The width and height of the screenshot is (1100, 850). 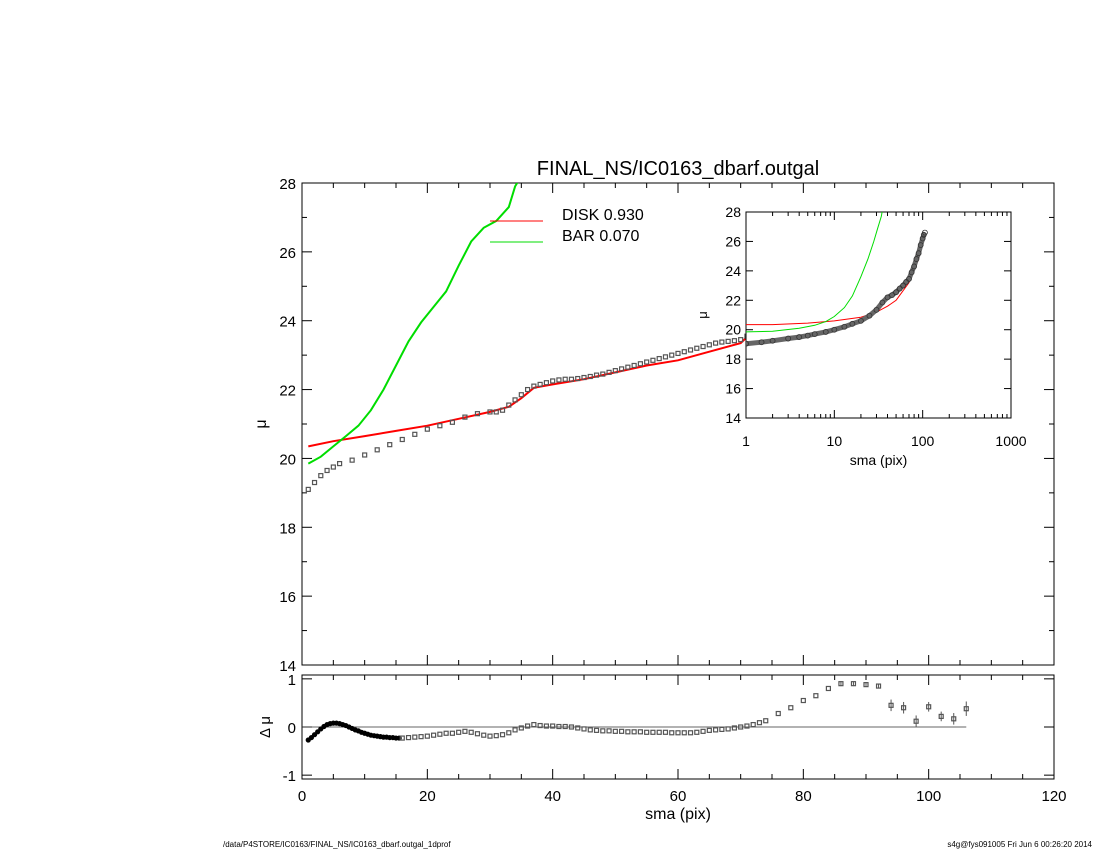 What do you see at coordinates (879, 460) in the screenshot?
I see `inset-x-axis-label: sma (pix)` at bounding box center [879, 460].